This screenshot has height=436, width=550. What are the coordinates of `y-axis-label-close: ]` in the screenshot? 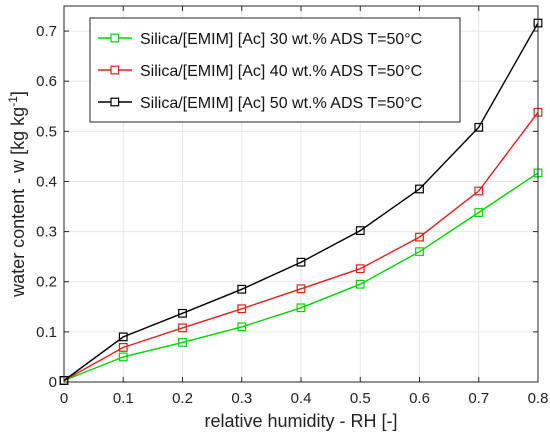 It's located at (18, 93).